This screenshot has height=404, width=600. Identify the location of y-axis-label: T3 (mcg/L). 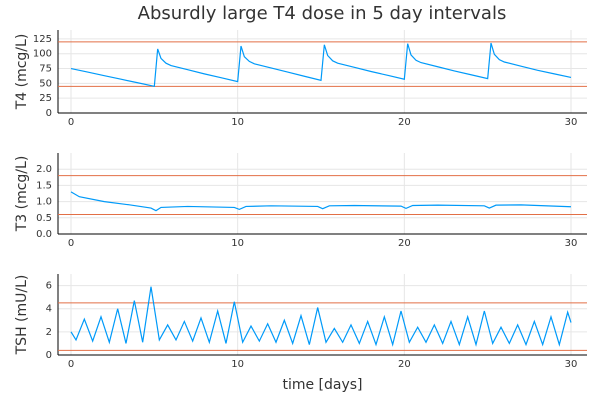
(22, 194).